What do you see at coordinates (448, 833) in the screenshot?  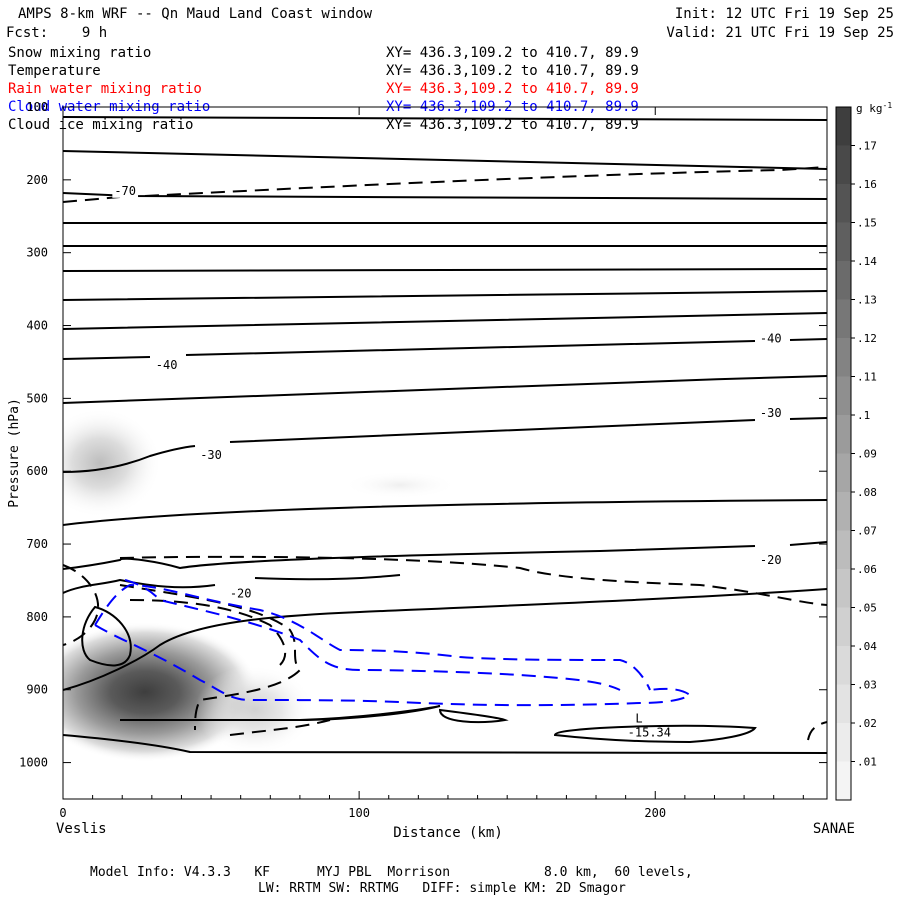 I see `x-axis-title: Distance (km)` at bounding box center [448, 833].